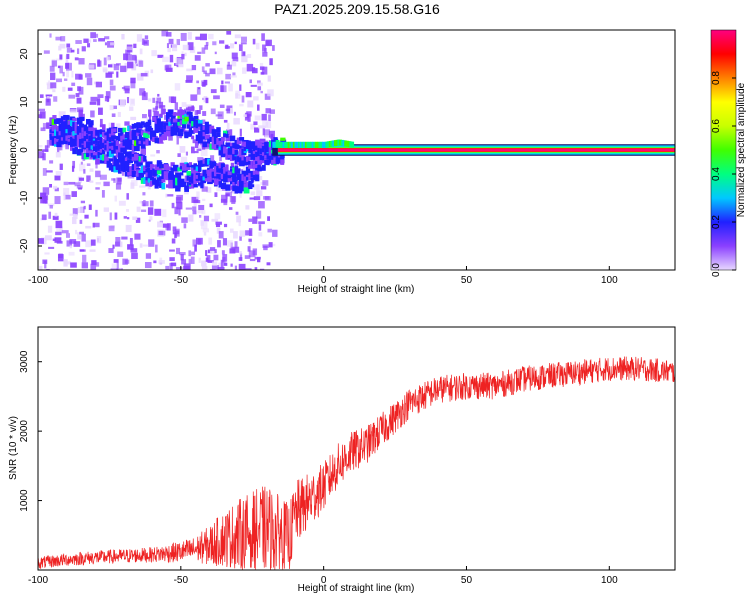 The width and height of the screenshot is (750, 600). Describe the element at coordinates (30, 150) in the screenshot. I see `spectrogram-y-ticks: -20 -10 0 10 20` at that location.